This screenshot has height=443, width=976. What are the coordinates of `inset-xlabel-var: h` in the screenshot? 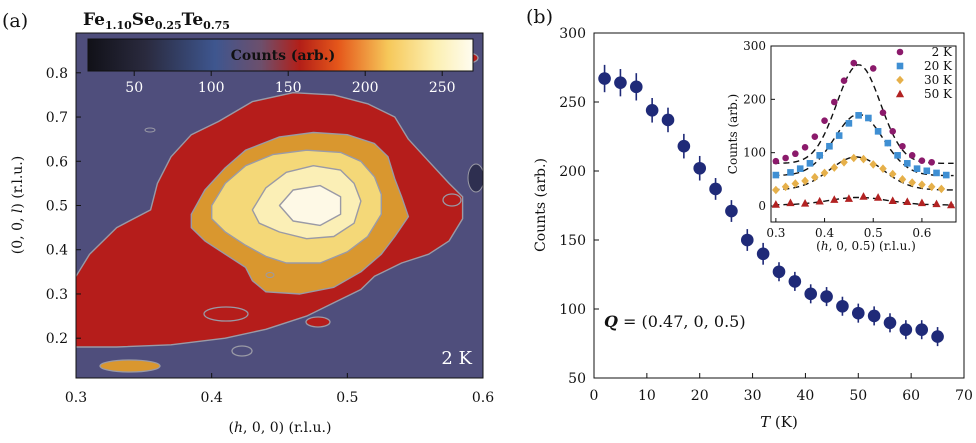 It's located at (825, 246).